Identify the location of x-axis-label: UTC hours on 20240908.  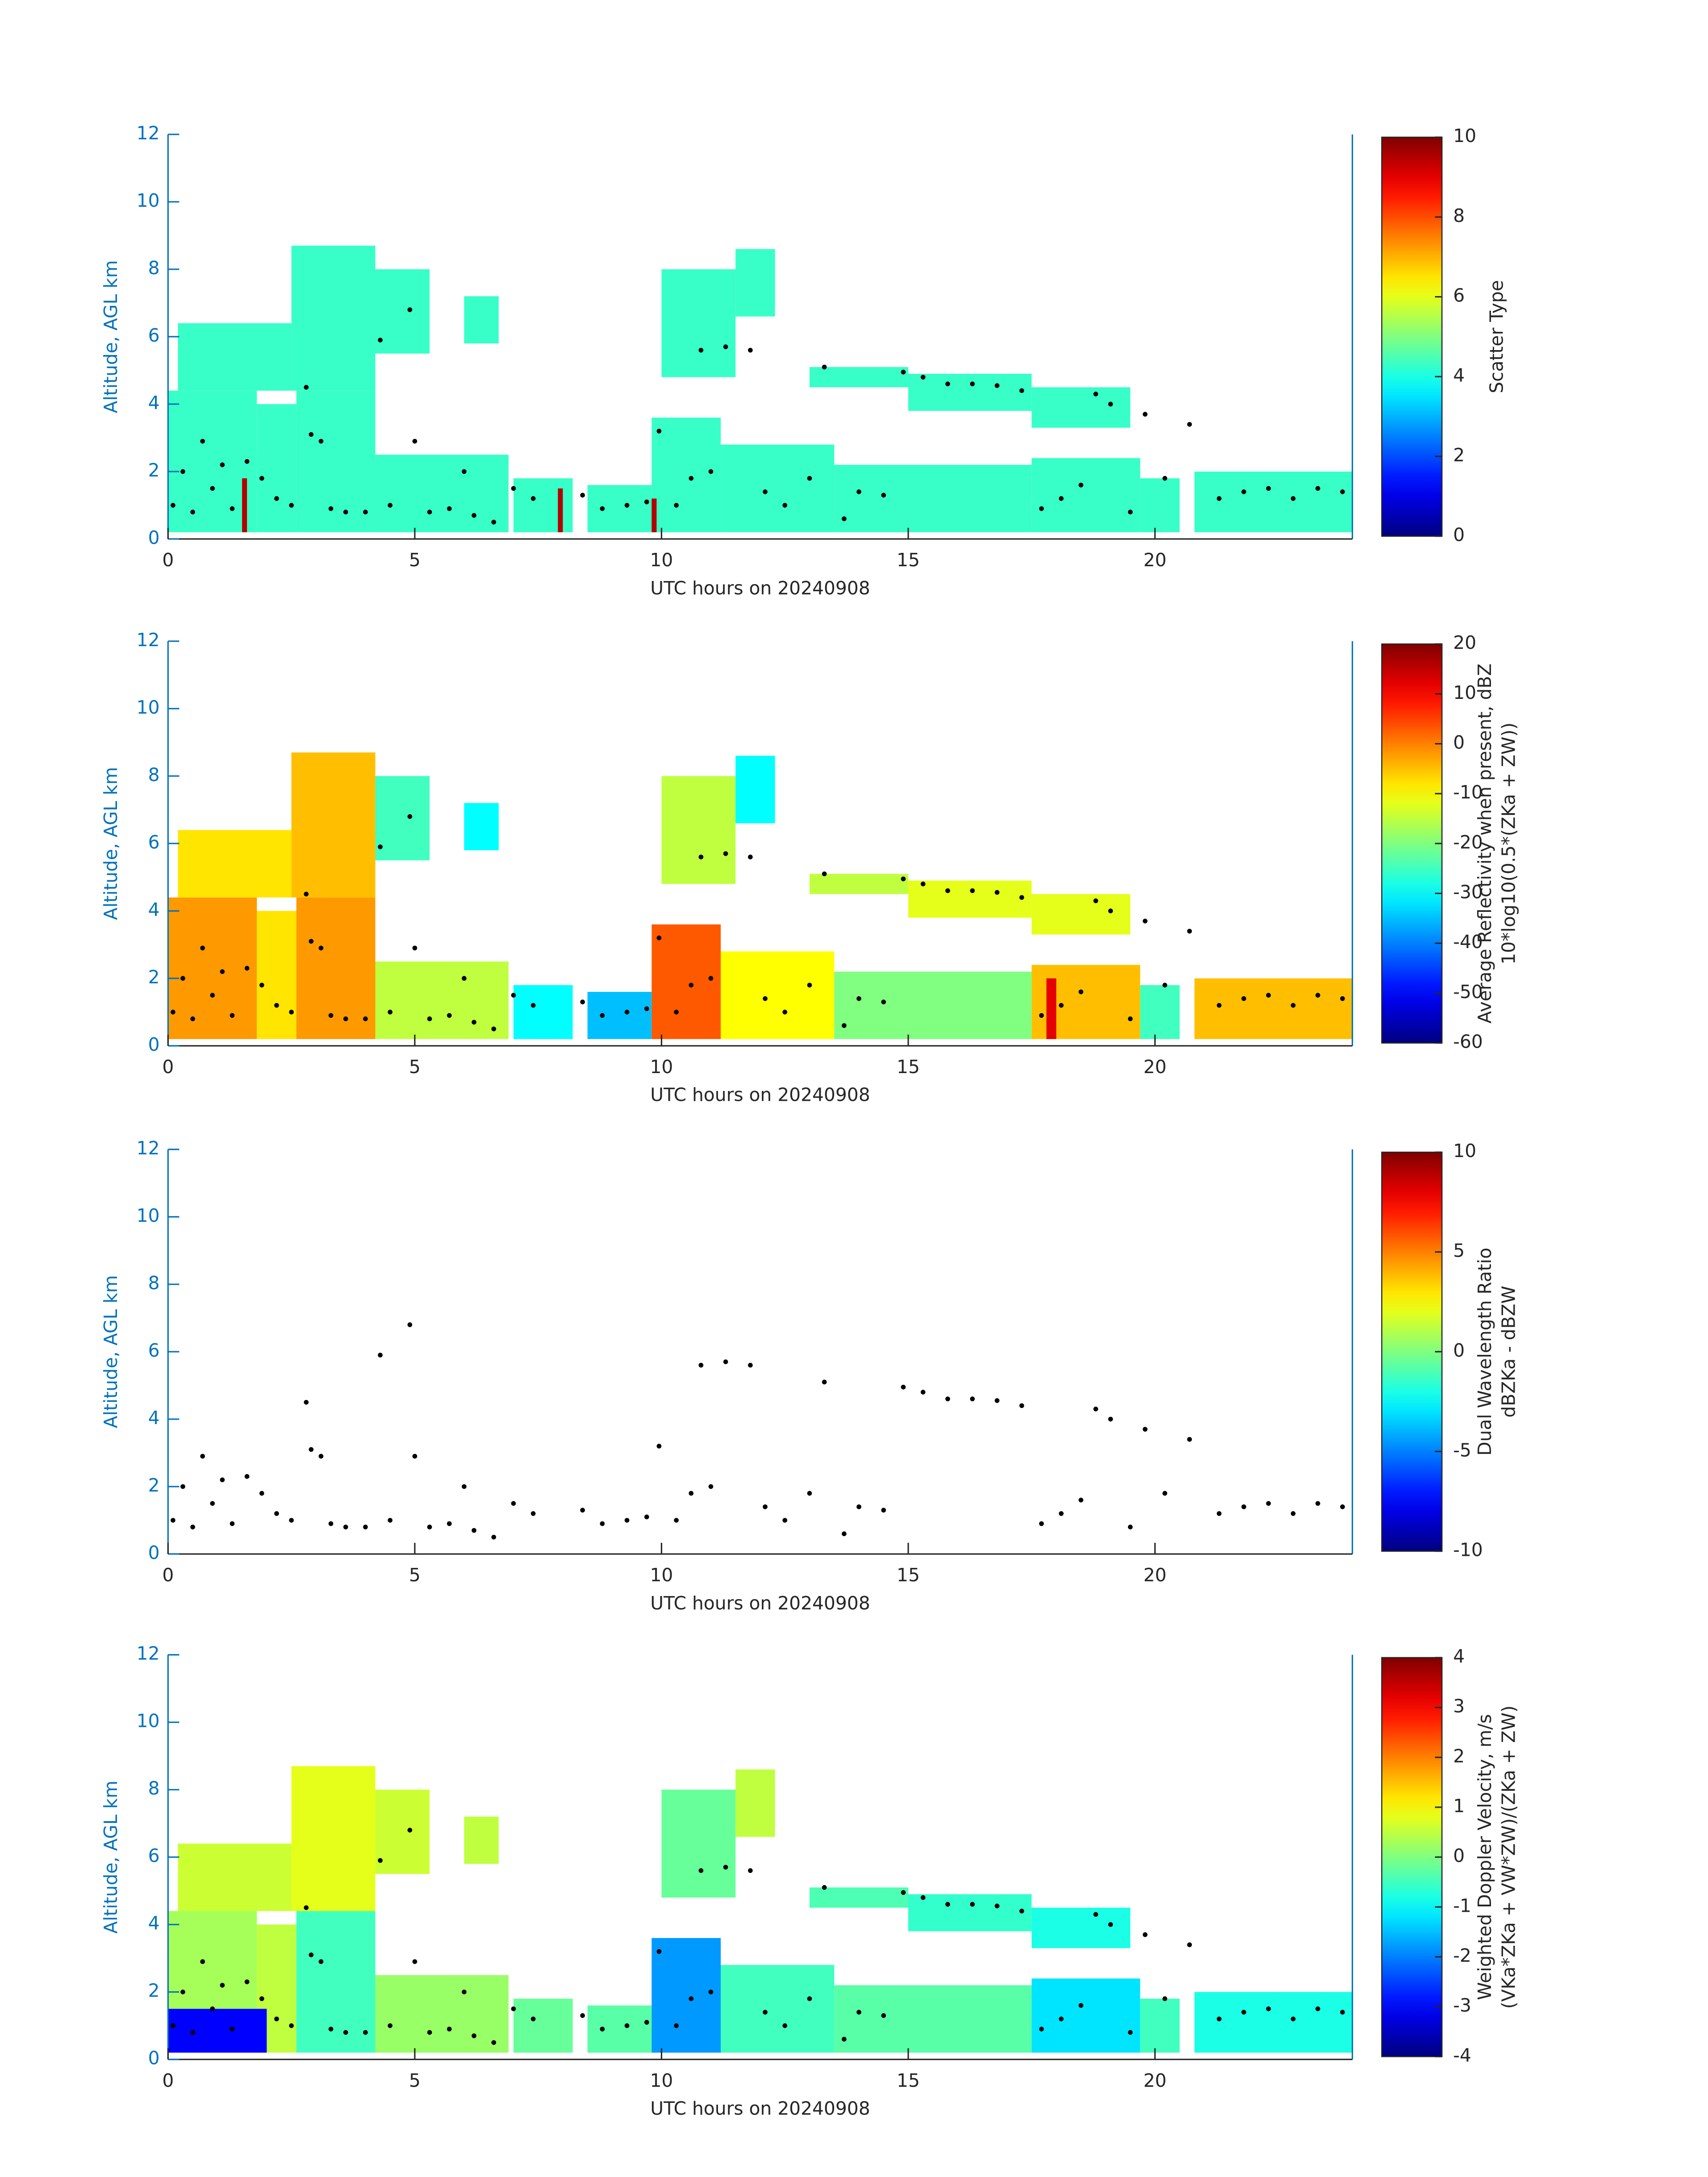
(760, 1603).